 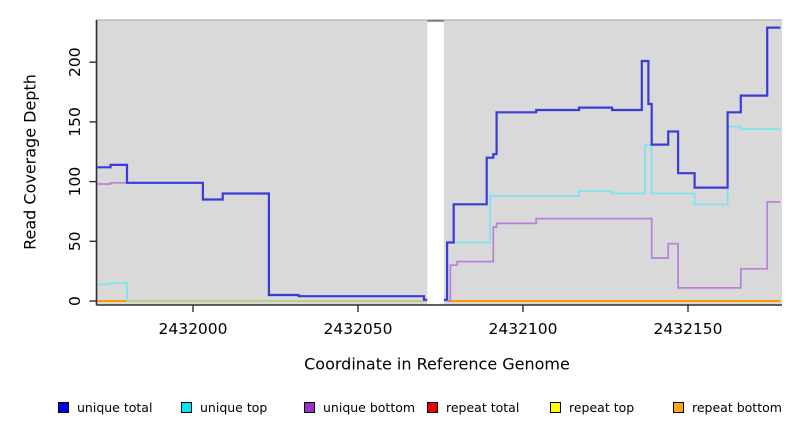 I want to click on x-tick-label: 2432100, so click(x=522, y=329).